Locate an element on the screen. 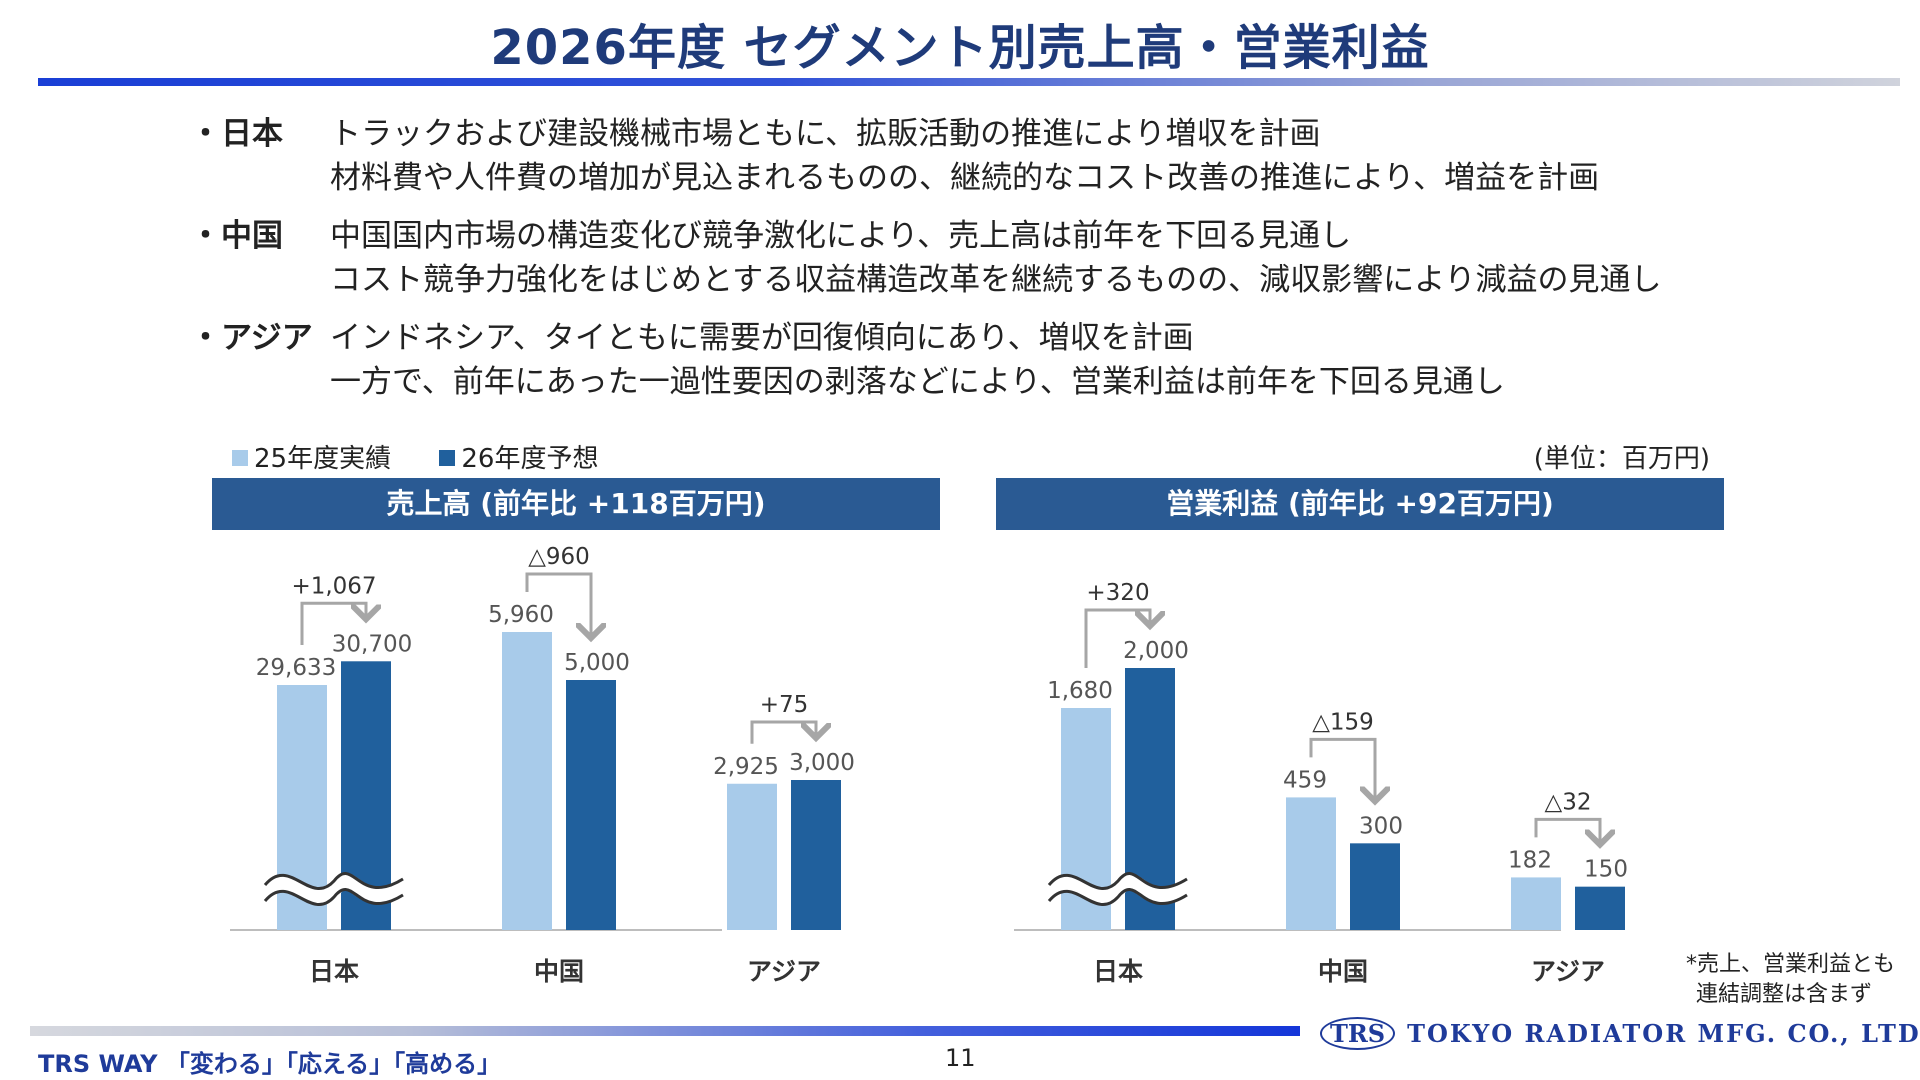 This screenshot has height=1080, width=1920. segment-line: インドネシア、タイともに需要が回復傾向にあり、増収を計画 is located at coordinates (762, 338).